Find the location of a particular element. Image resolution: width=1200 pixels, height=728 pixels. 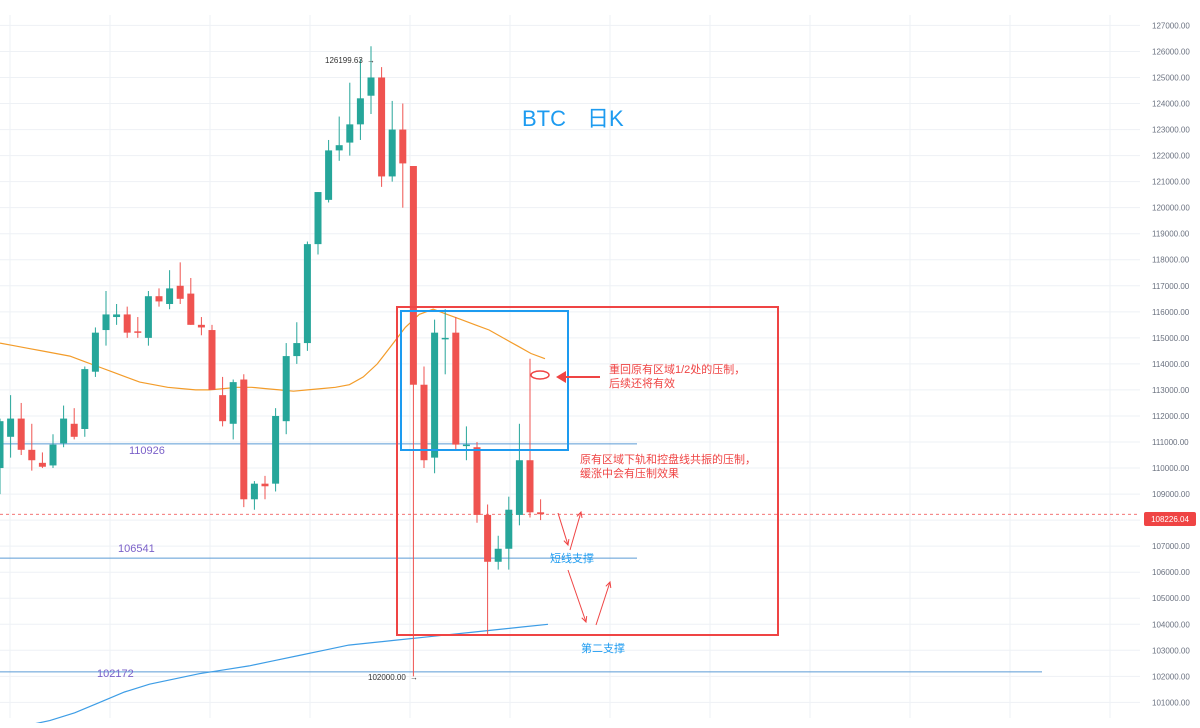

y-tick-label: 104000.00 is located at coordinates (1171, 624).